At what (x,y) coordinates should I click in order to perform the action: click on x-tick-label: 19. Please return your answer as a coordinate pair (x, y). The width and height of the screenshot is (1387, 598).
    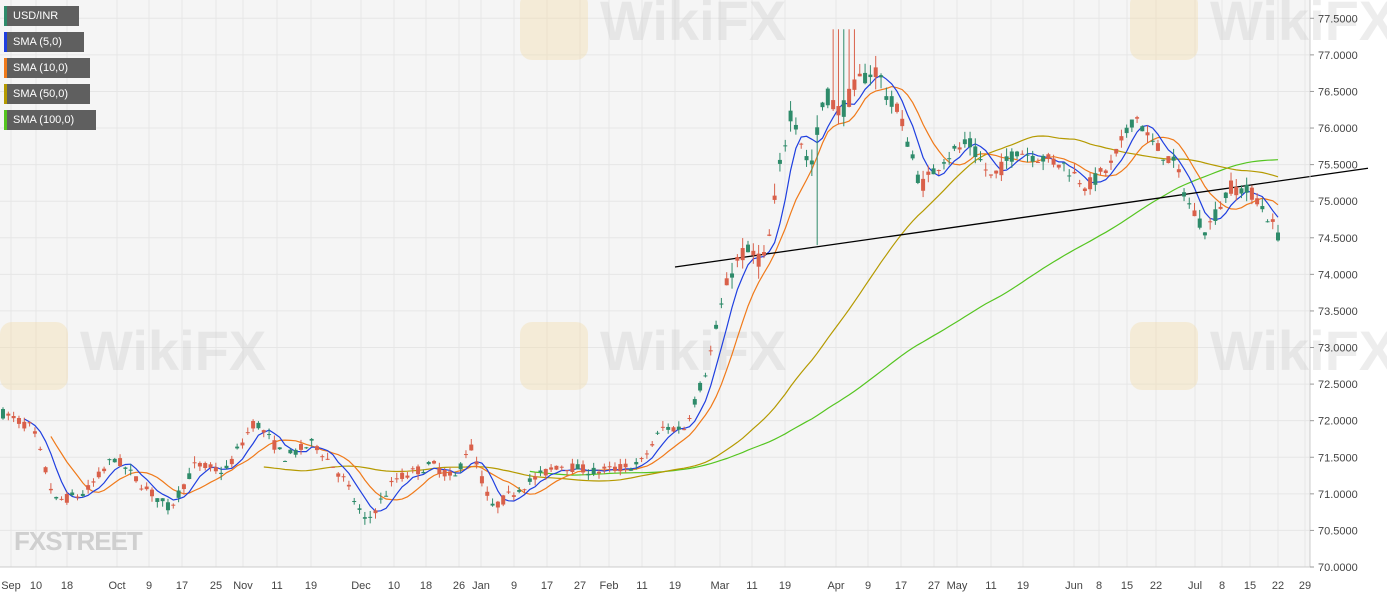
    Looking at the image, I should click on (1023, 586).